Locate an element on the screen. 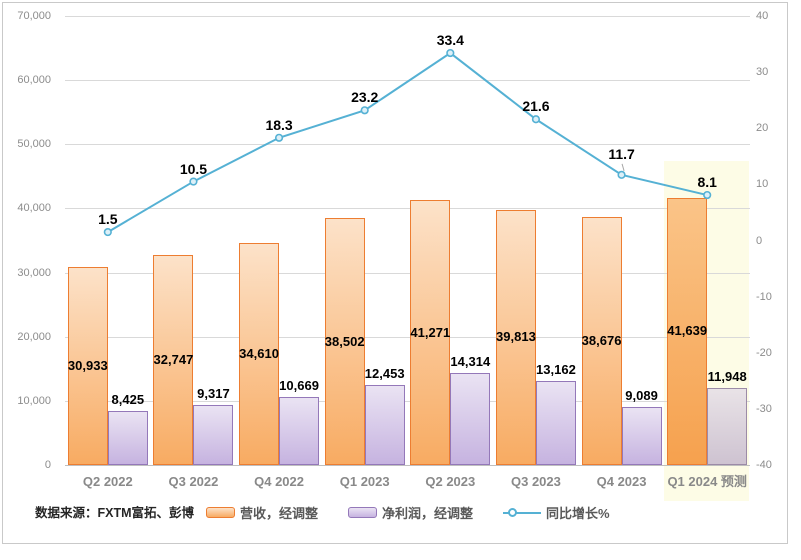 The width and height of the screenshot is (801, 560). left-axis-tick-label: 20,000 is located at coordinates (34, 336).